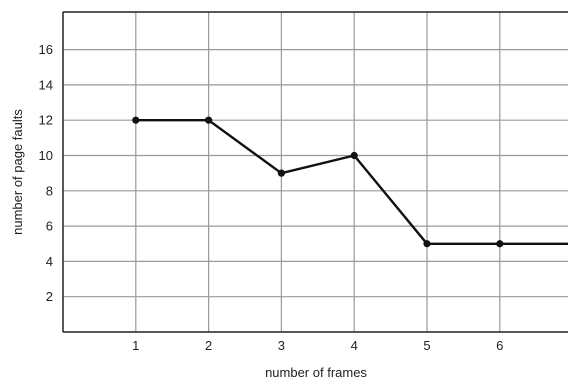 The height and width of the screenshot is (381, 568). What do you see at coordinates (317, 345) in the screenshot?
I see `x-axis-ticks: 1234567` at bounding box center [317, 345].